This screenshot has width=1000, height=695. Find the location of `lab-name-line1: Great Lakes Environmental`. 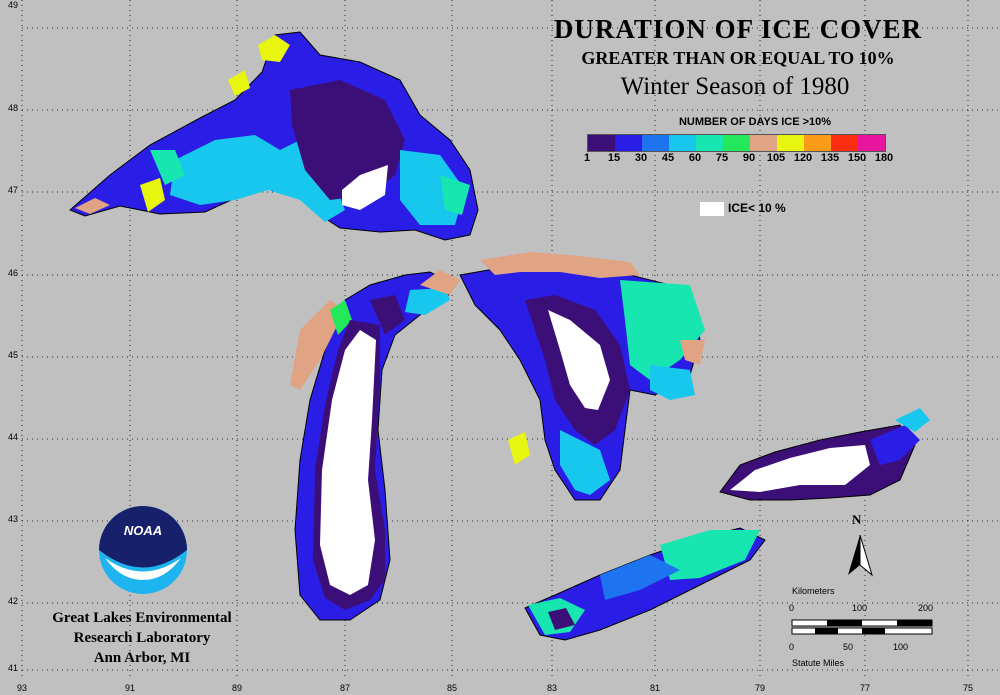

lab-name-line1: Great Lakes Environmental is located at coordinates (142, 618).